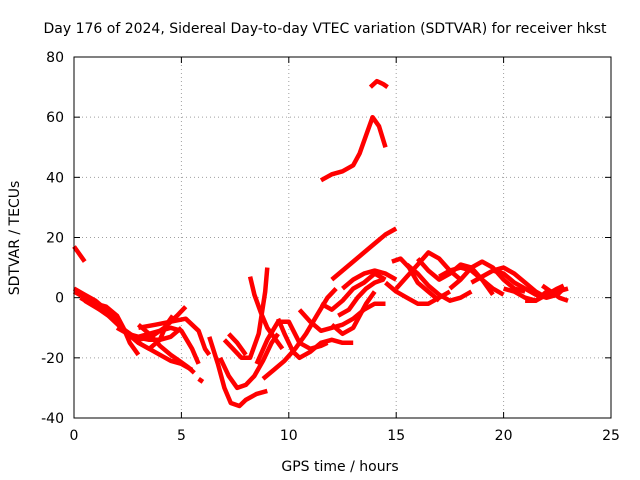 This screenshot has width=640, height=480. I want to click on y-tick-label: 60, so click(55, 118).